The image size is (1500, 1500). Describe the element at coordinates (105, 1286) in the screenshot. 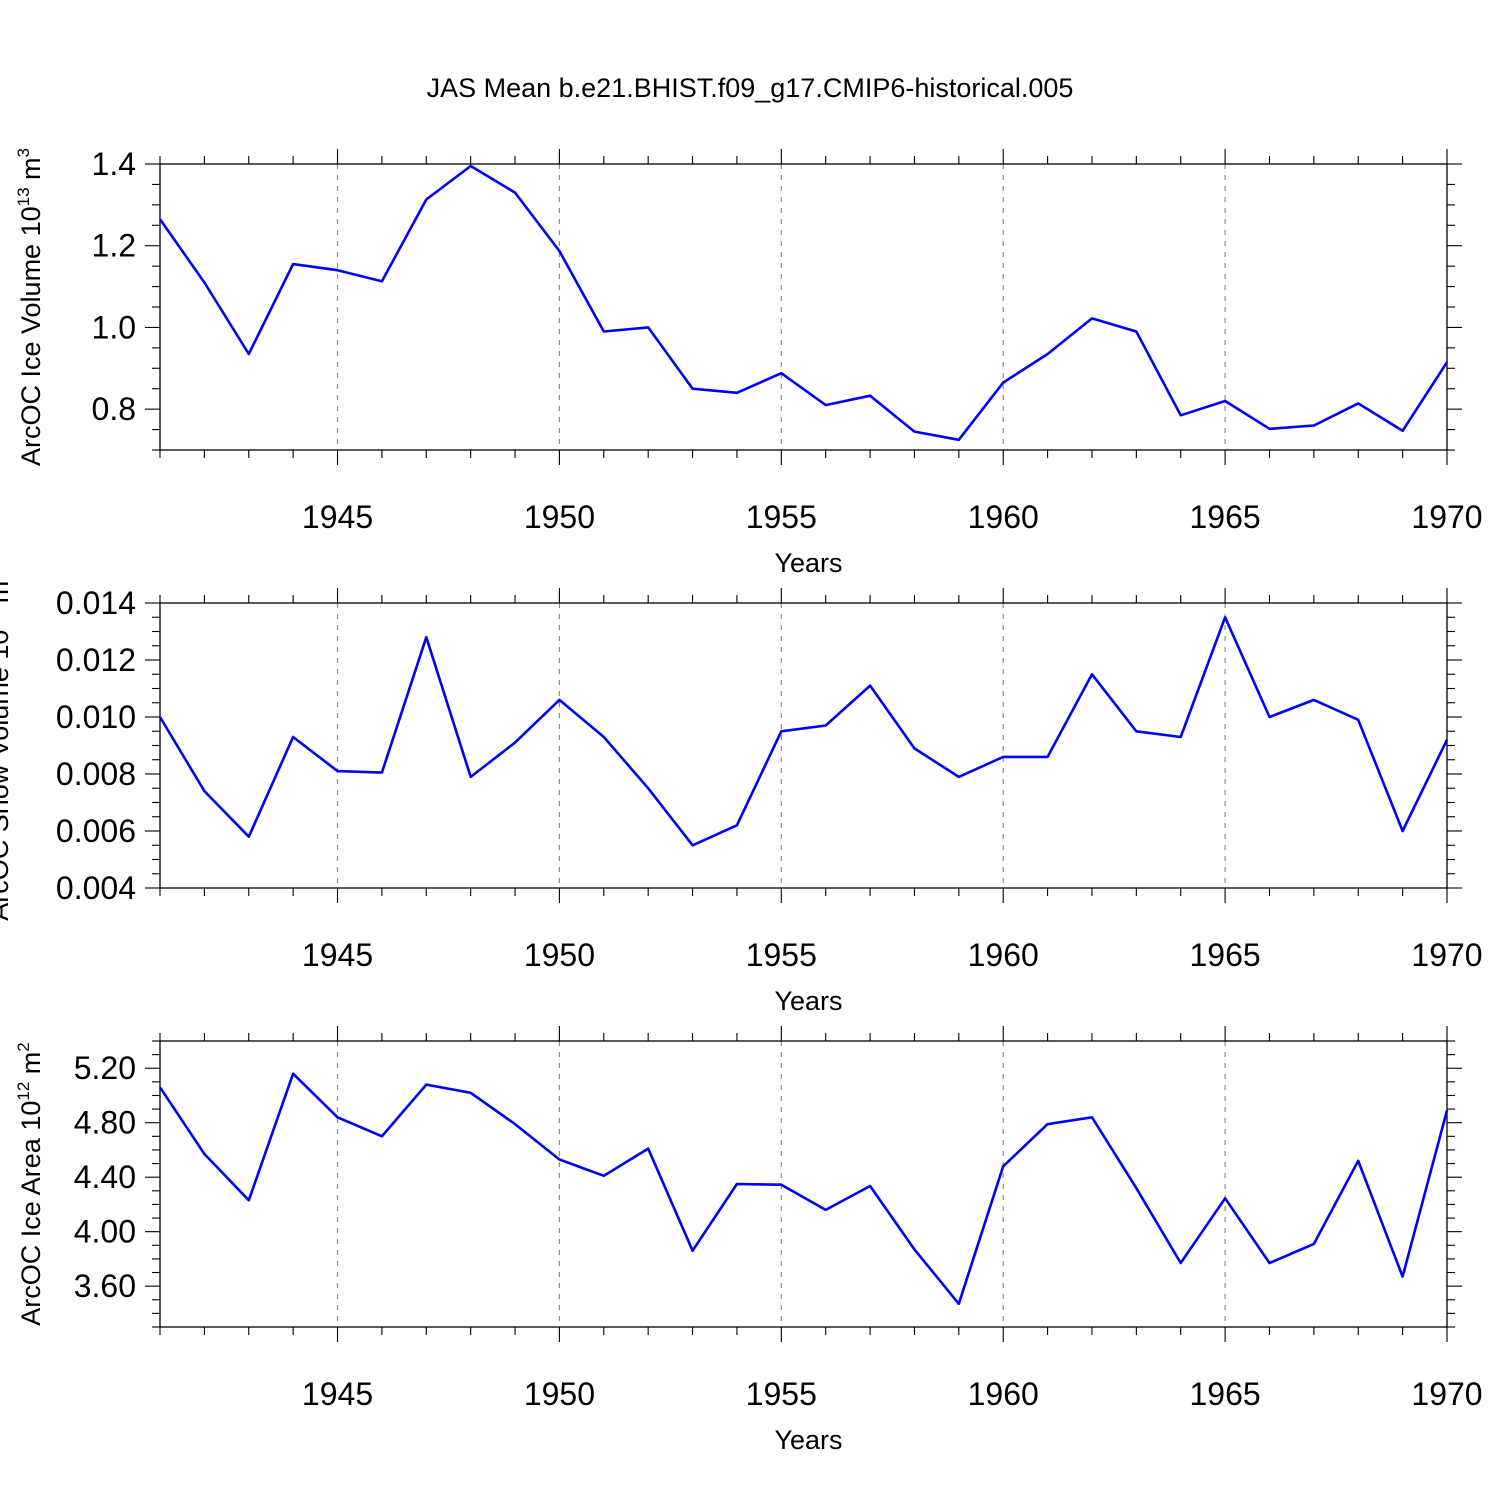

I see `y-tick-label: 3.60` at that location.